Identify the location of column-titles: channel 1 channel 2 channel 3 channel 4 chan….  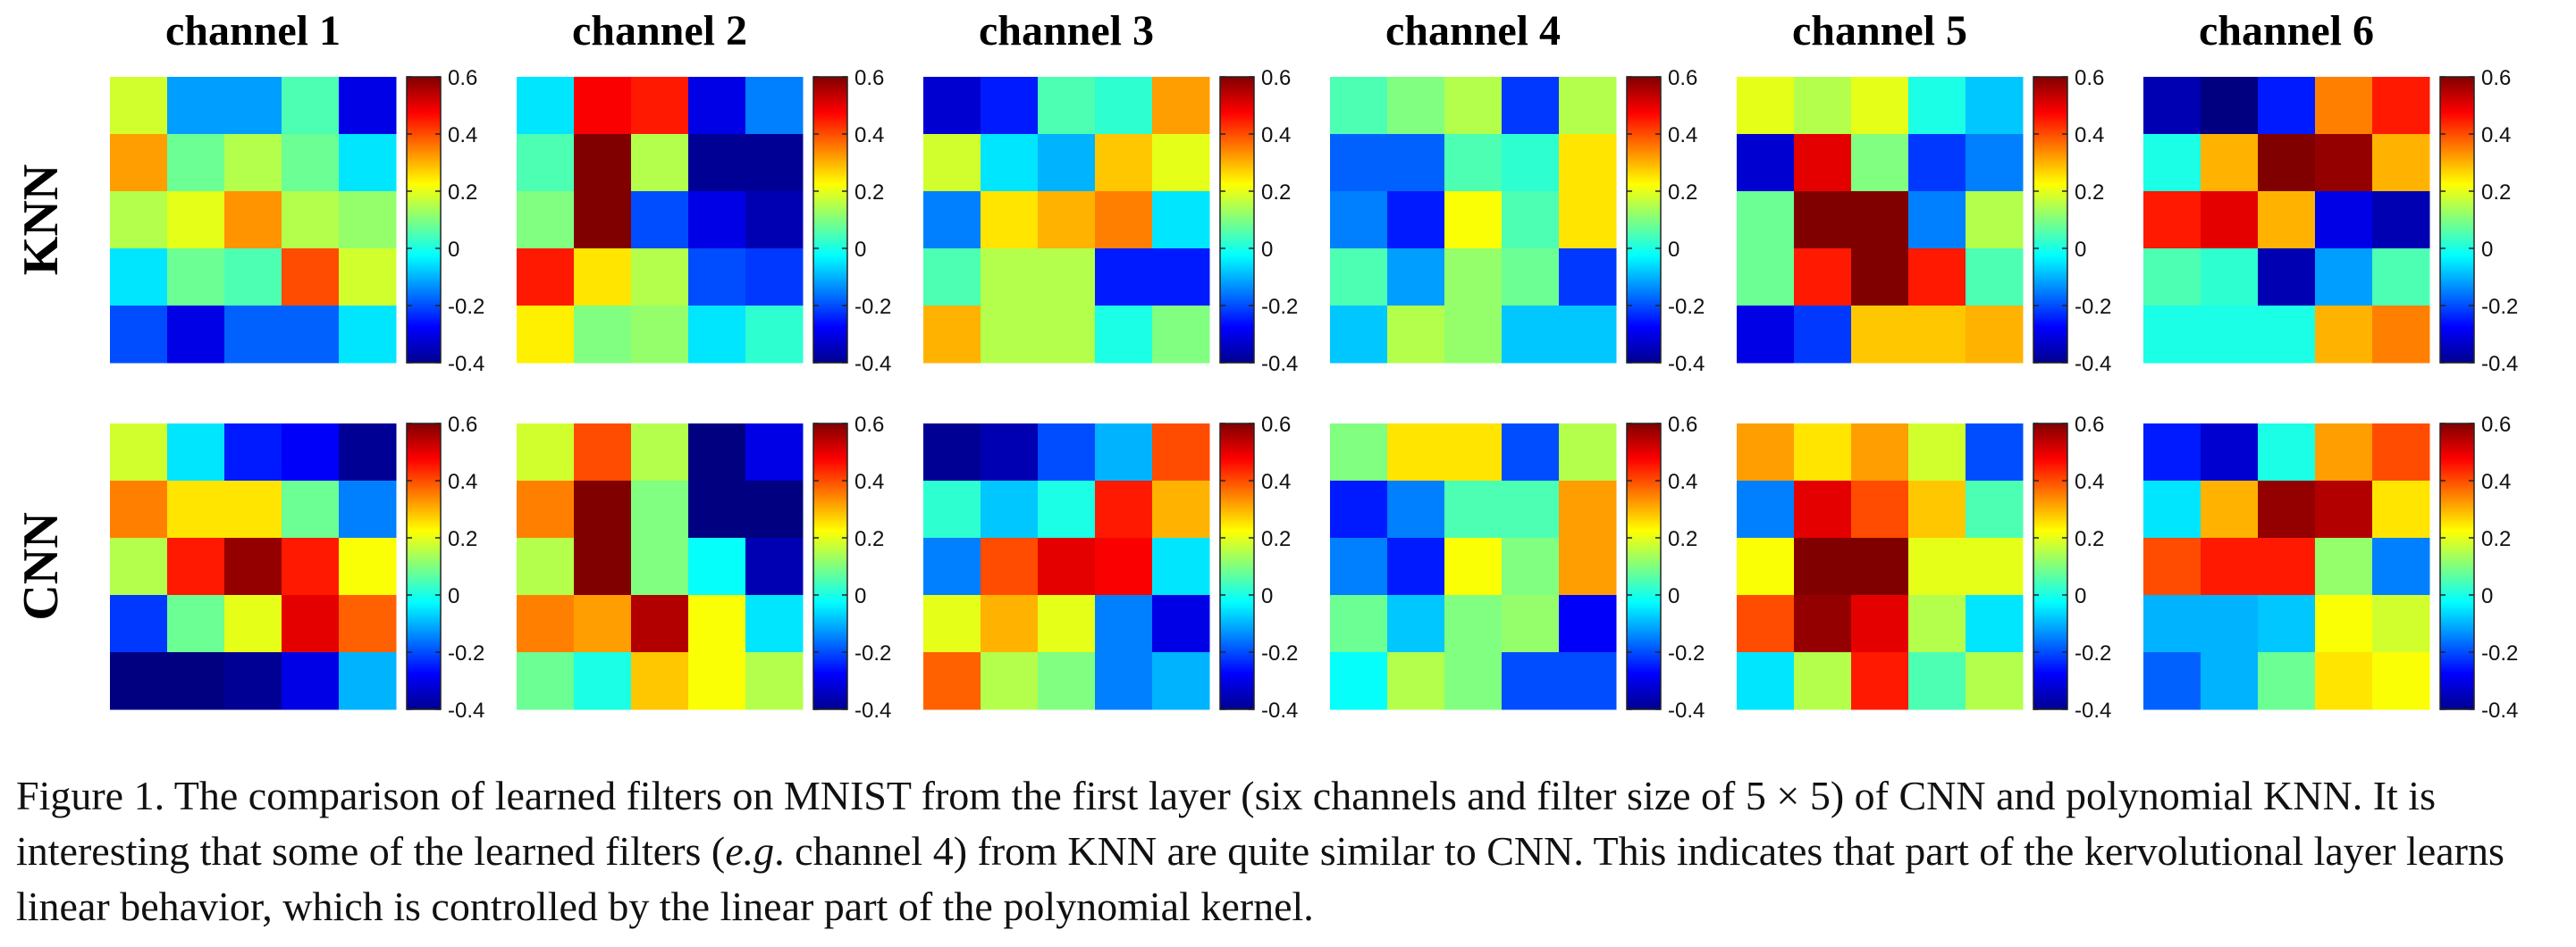
(1269, 30).